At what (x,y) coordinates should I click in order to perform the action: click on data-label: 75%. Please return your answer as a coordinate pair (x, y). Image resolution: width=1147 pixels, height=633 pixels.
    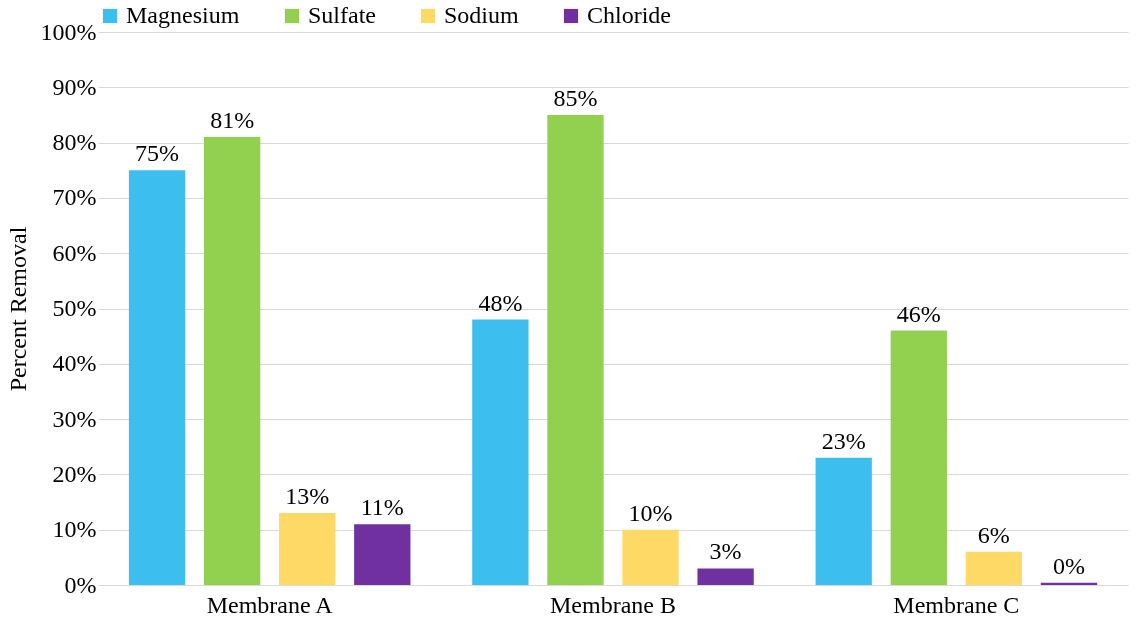
    Looking at the image, I should click on (157, 153).